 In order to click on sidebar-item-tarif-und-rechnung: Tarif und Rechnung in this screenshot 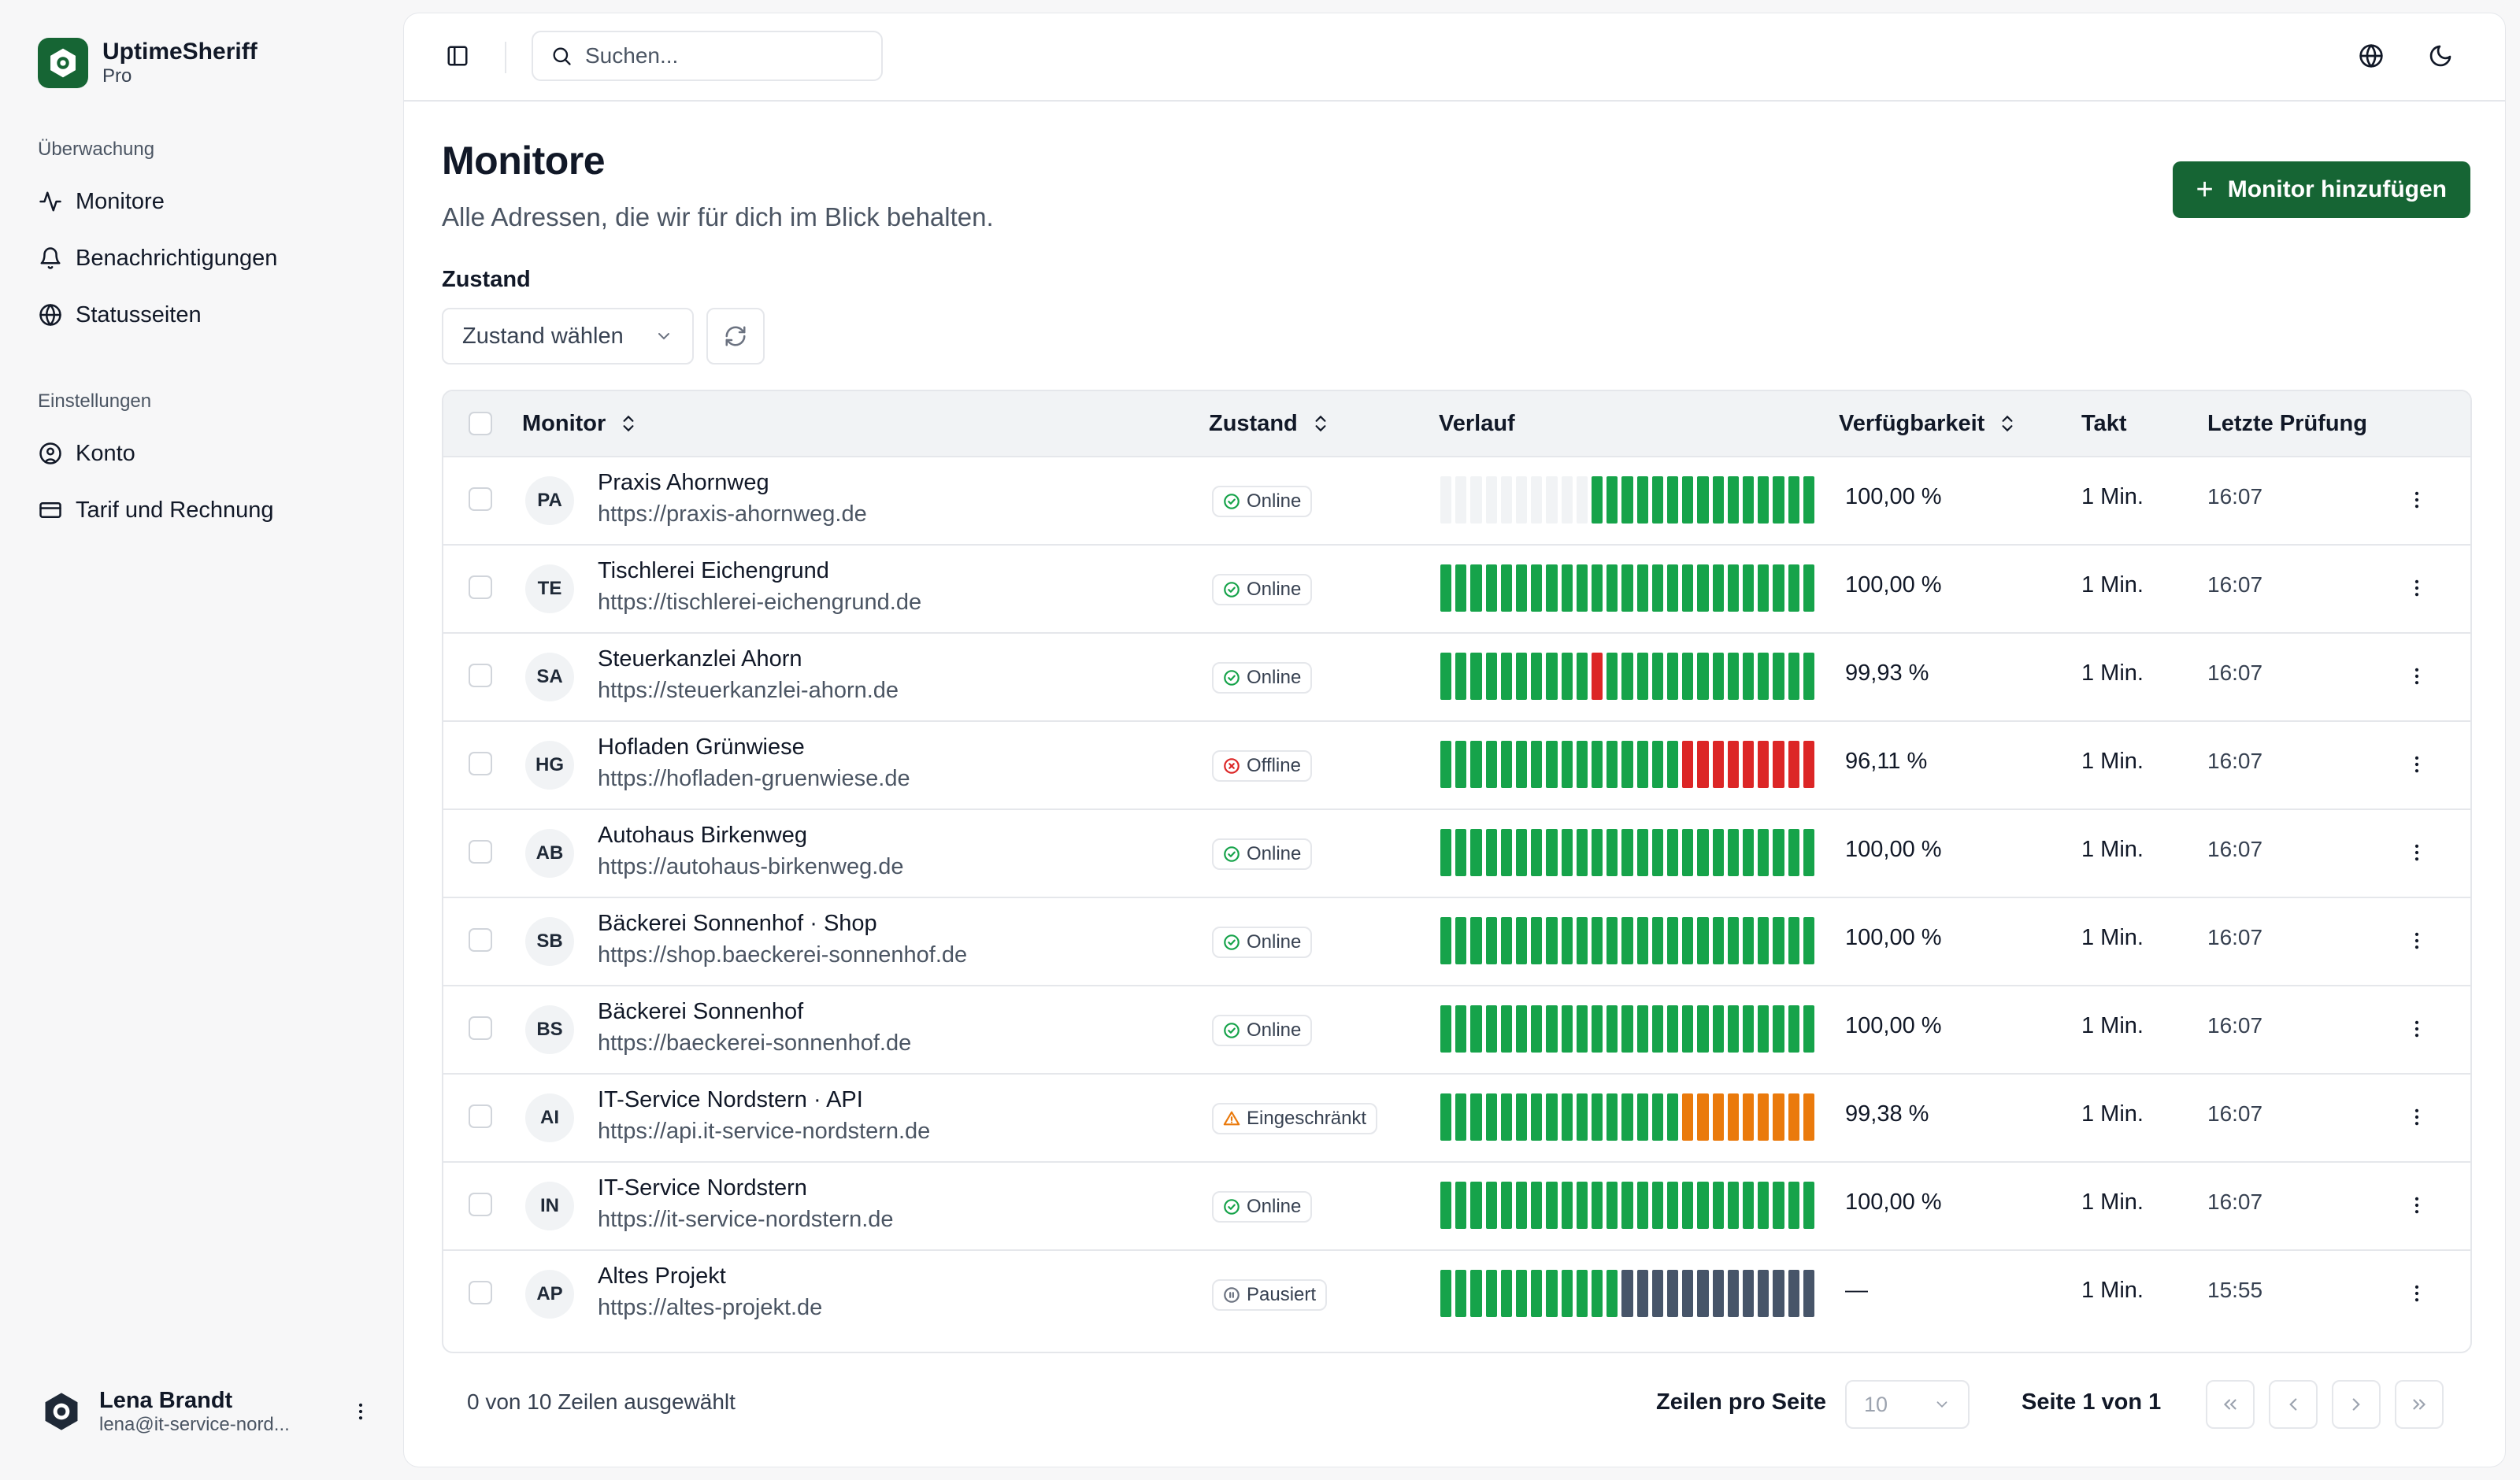, I will do `click(207, 510)`.